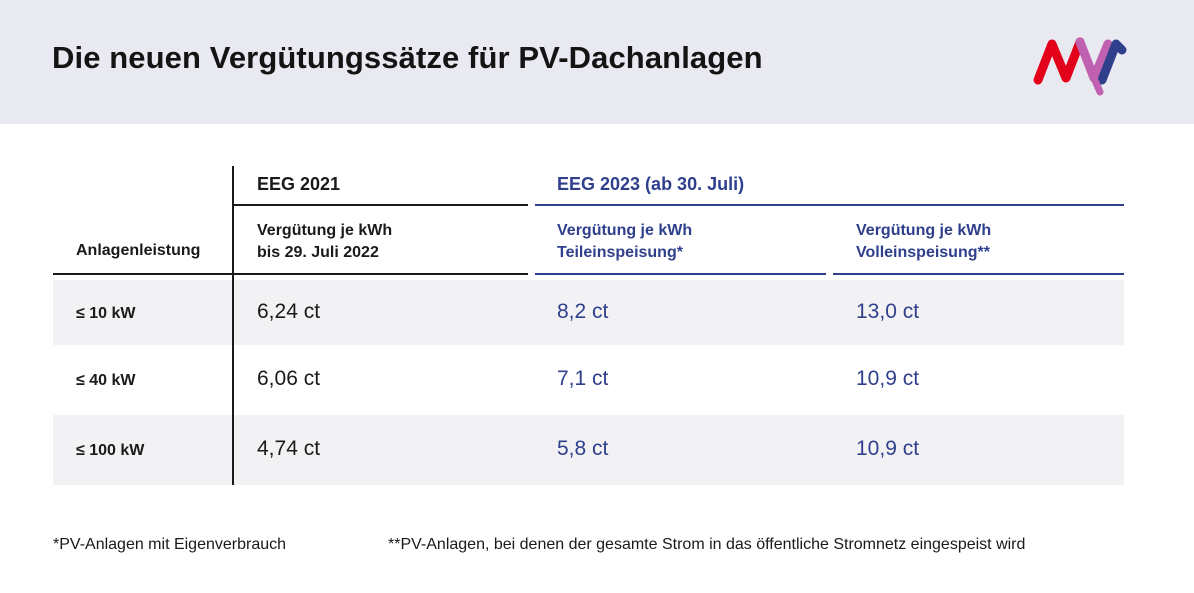  Describe the element at coordinates (290, 274) in the screenshot. I see `header-bottom-line-black` at that location.